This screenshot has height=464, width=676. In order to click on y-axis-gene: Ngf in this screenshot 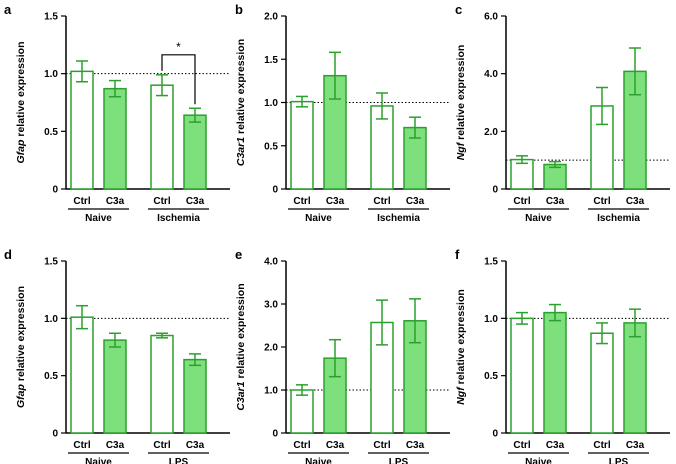, I will do `click(461, 395)`.